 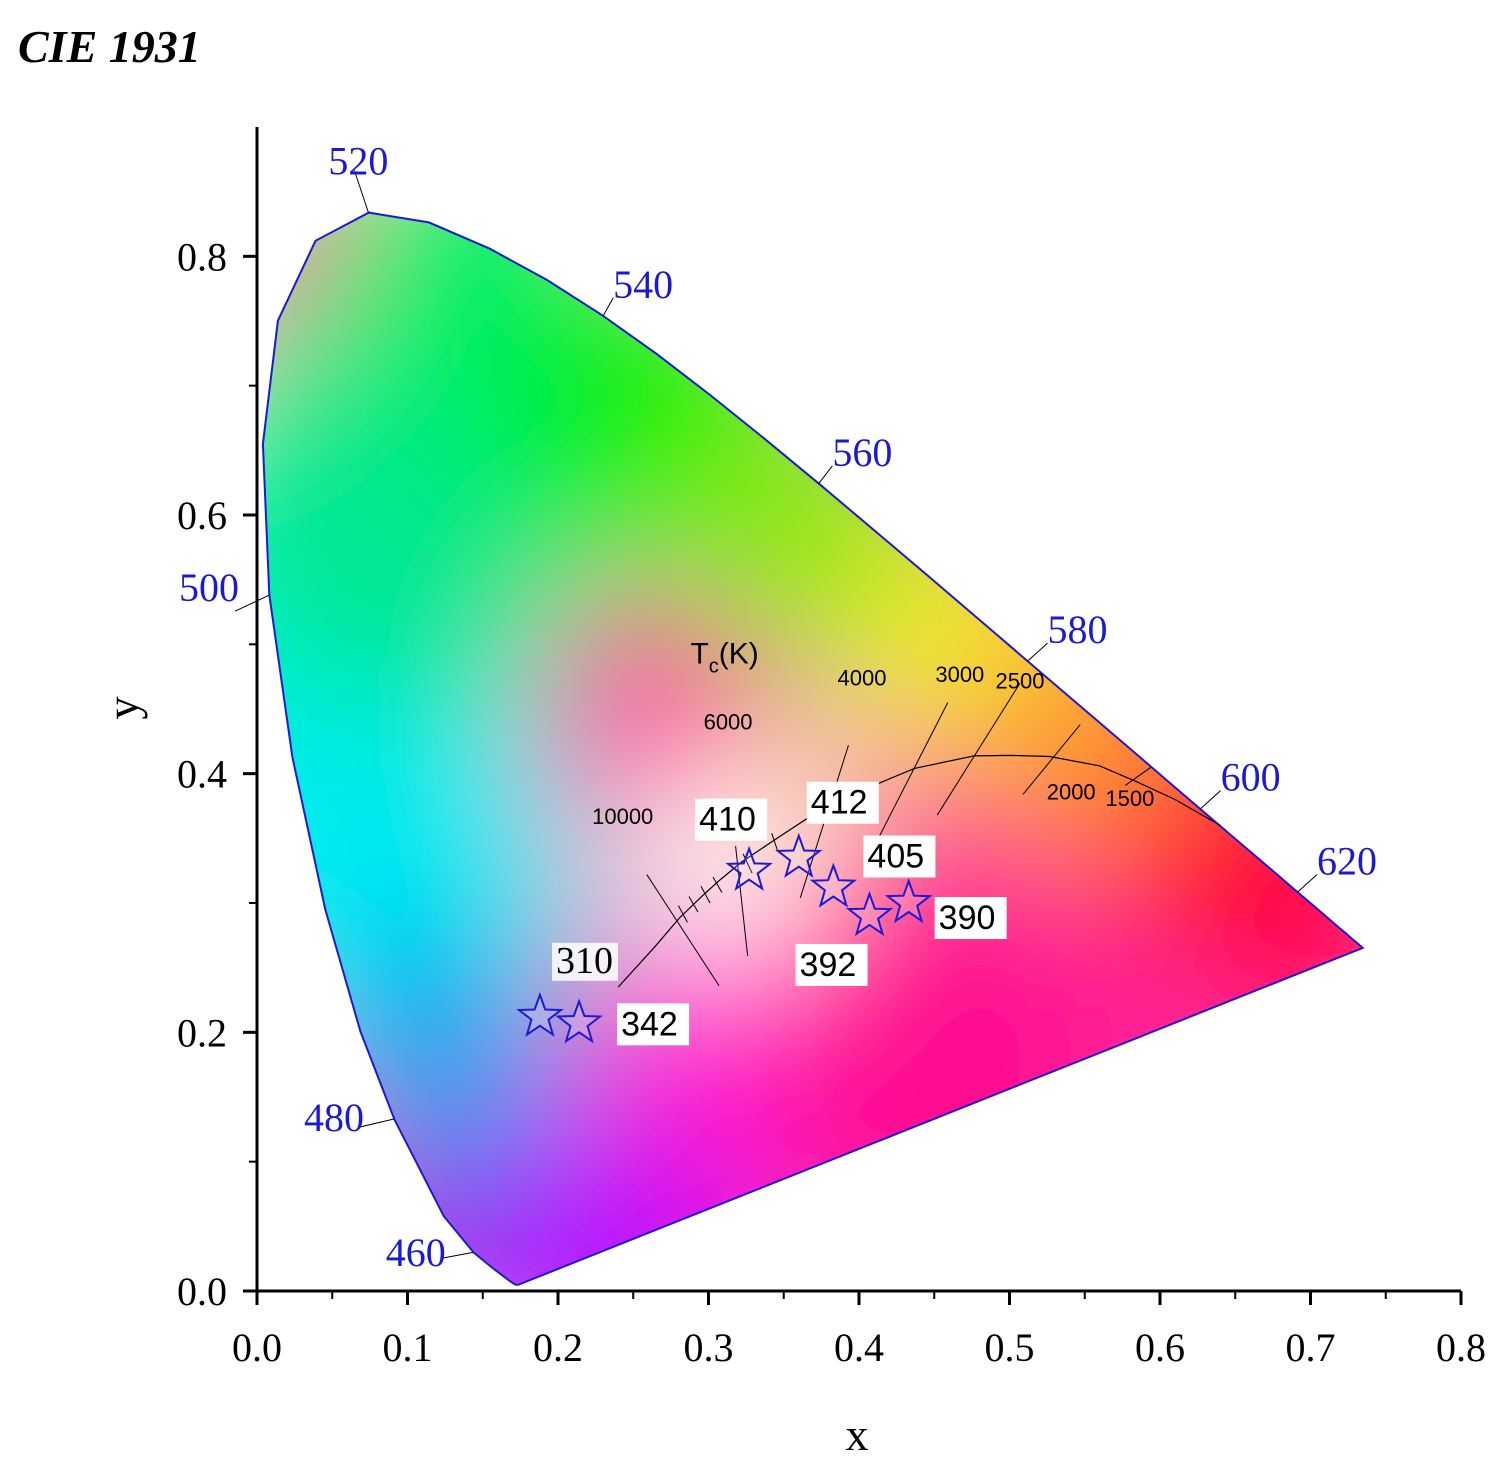 I want to click on x-tick-label: 0.8, so click(x=1461, y=1347).